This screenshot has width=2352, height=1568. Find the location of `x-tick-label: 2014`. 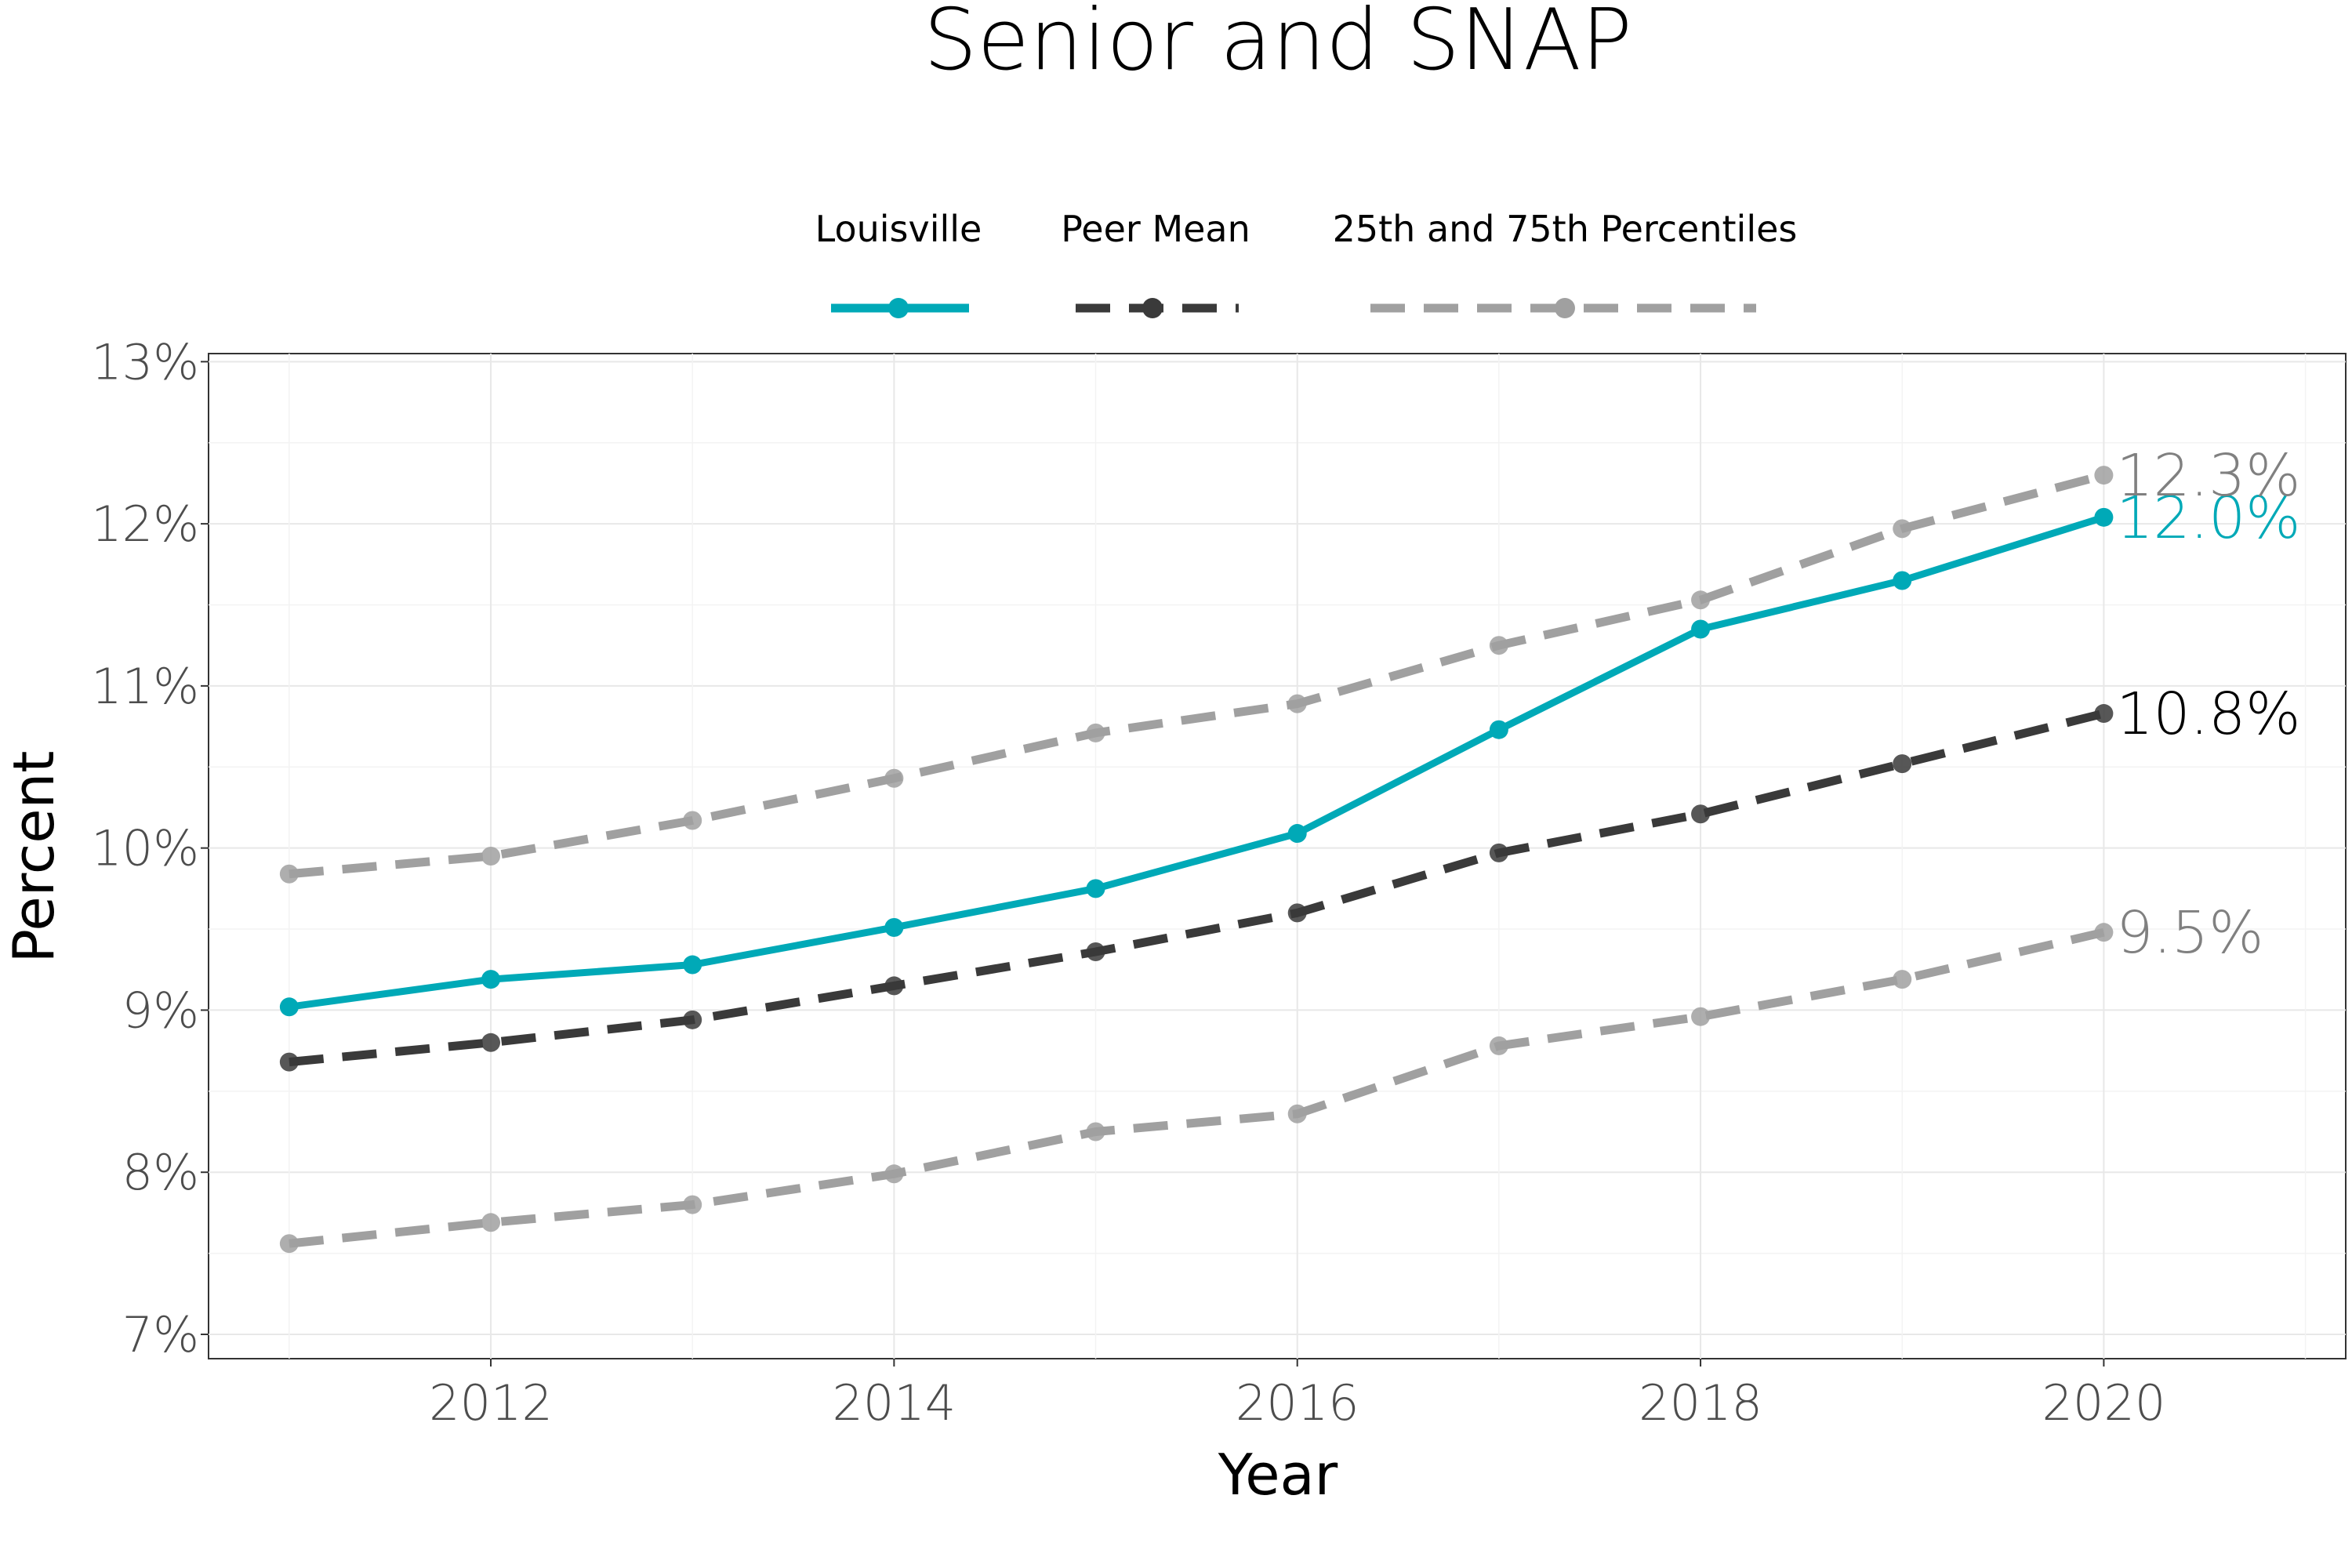

x-tick-label: 2014 is located at coordinates (894, 1403).